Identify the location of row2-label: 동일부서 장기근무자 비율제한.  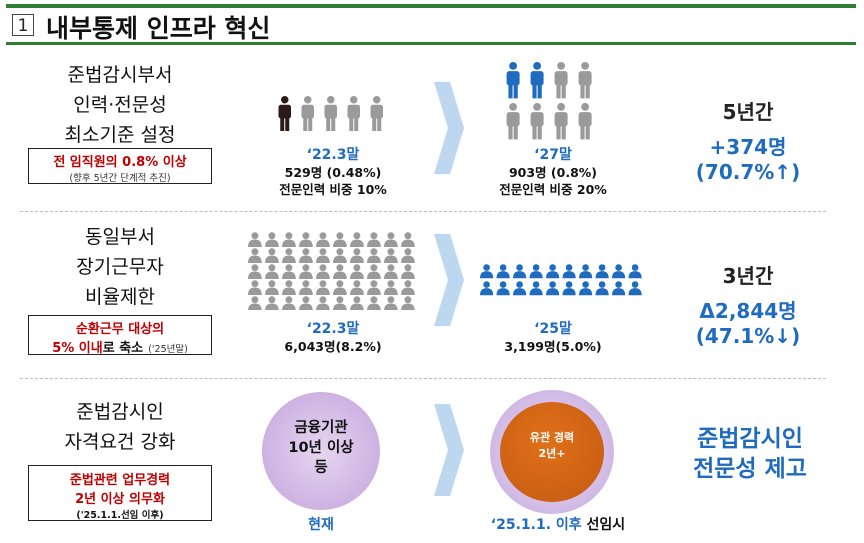
(120, 267).